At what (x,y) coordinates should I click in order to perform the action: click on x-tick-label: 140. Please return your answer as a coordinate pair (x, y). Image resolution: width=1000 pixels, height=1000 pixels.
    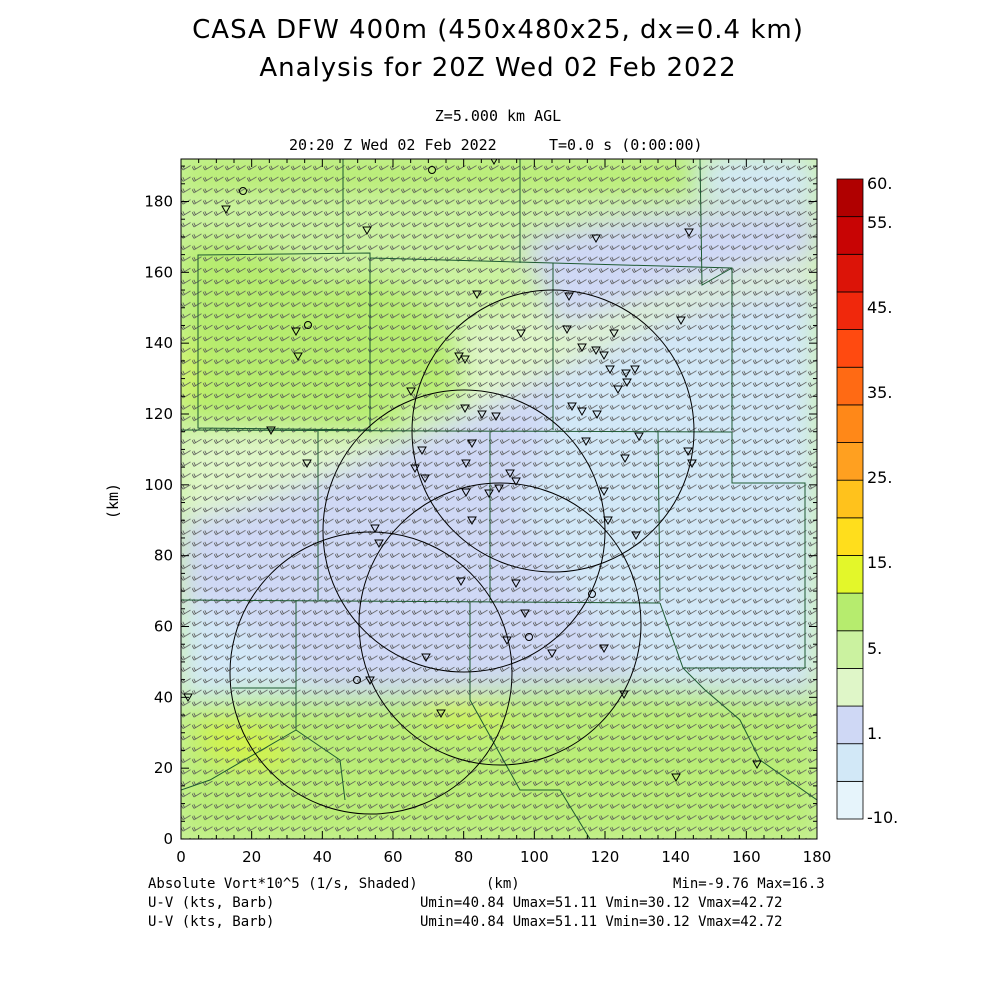
    Looking at the image, I should click on (675, 857).